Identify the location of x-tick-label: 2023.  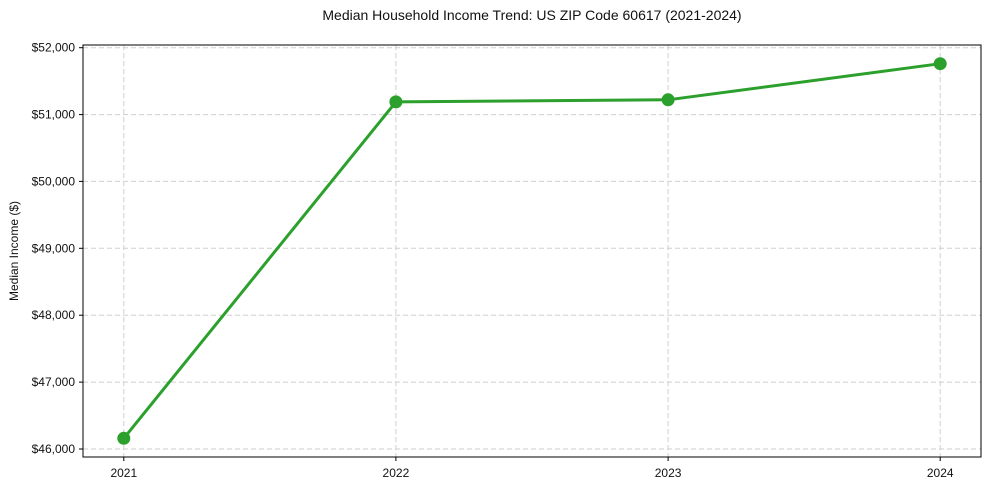
(668, 473).